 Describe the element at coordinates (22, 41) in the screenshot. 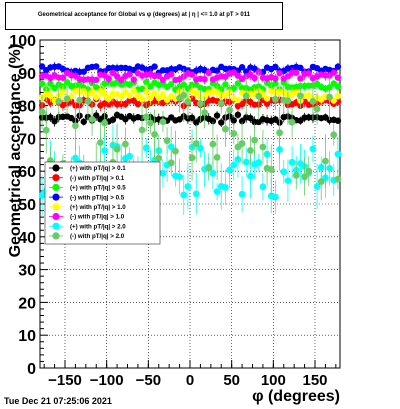

I see `y-tick-label: 100` at that location.